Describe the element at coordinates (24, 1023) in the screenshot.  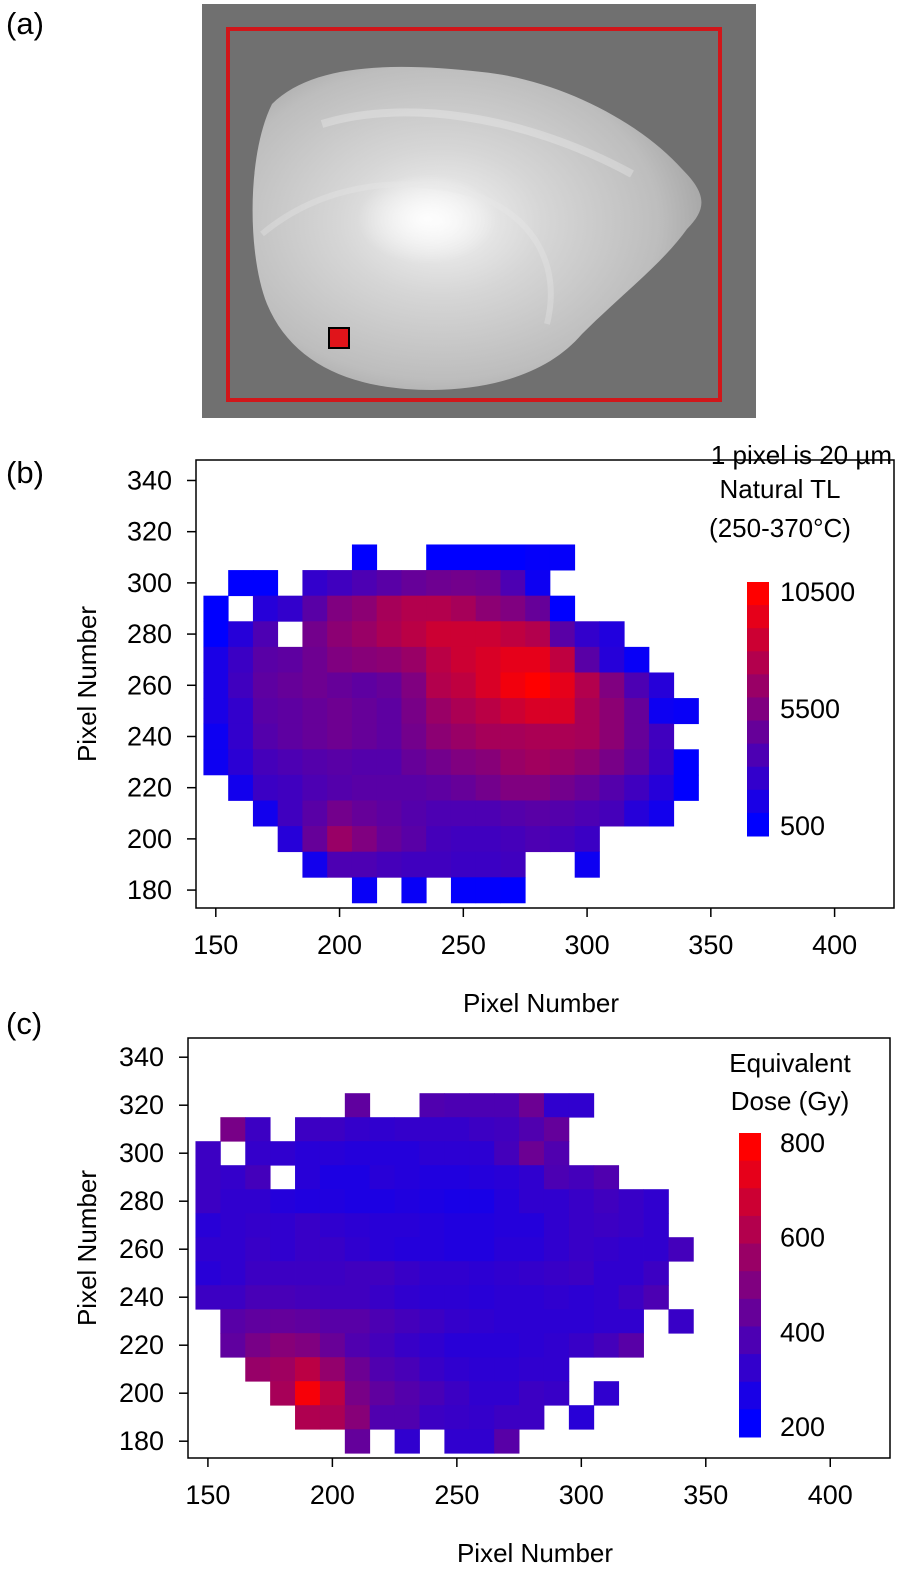
I see `panel-label-c: (c)` at that location.